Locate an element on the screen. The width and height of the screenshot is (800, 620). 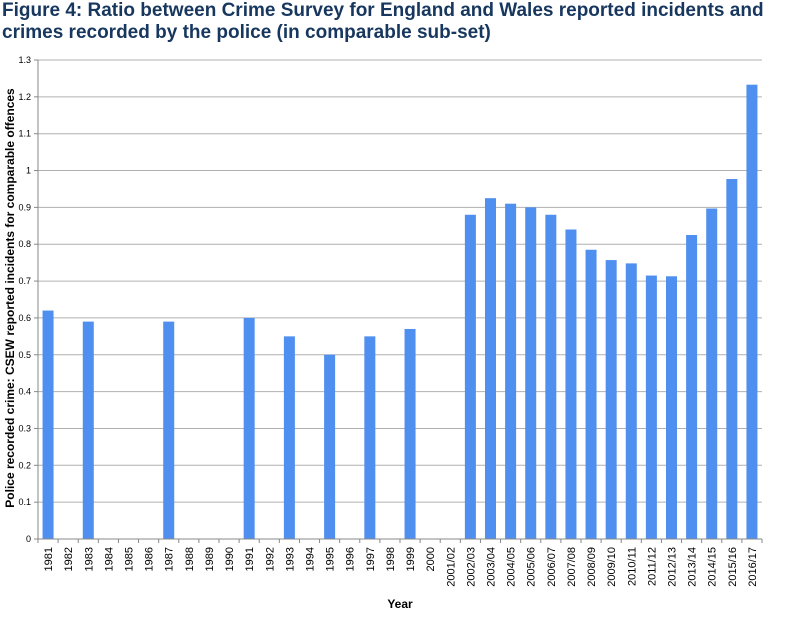
x-axis-label: Year is located at coordinates (400, 604).